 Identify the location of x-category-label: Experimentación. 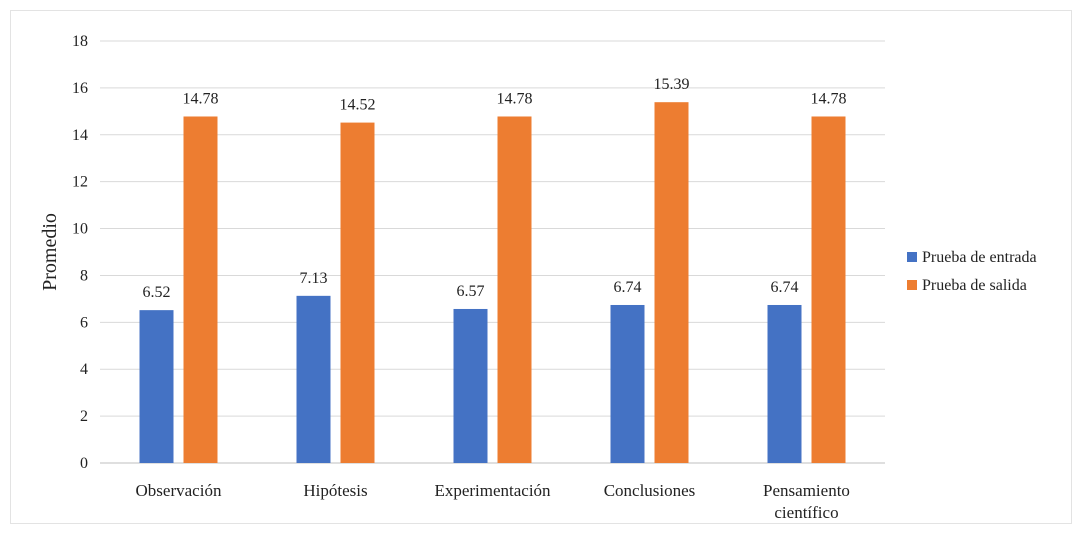
(492, 490).